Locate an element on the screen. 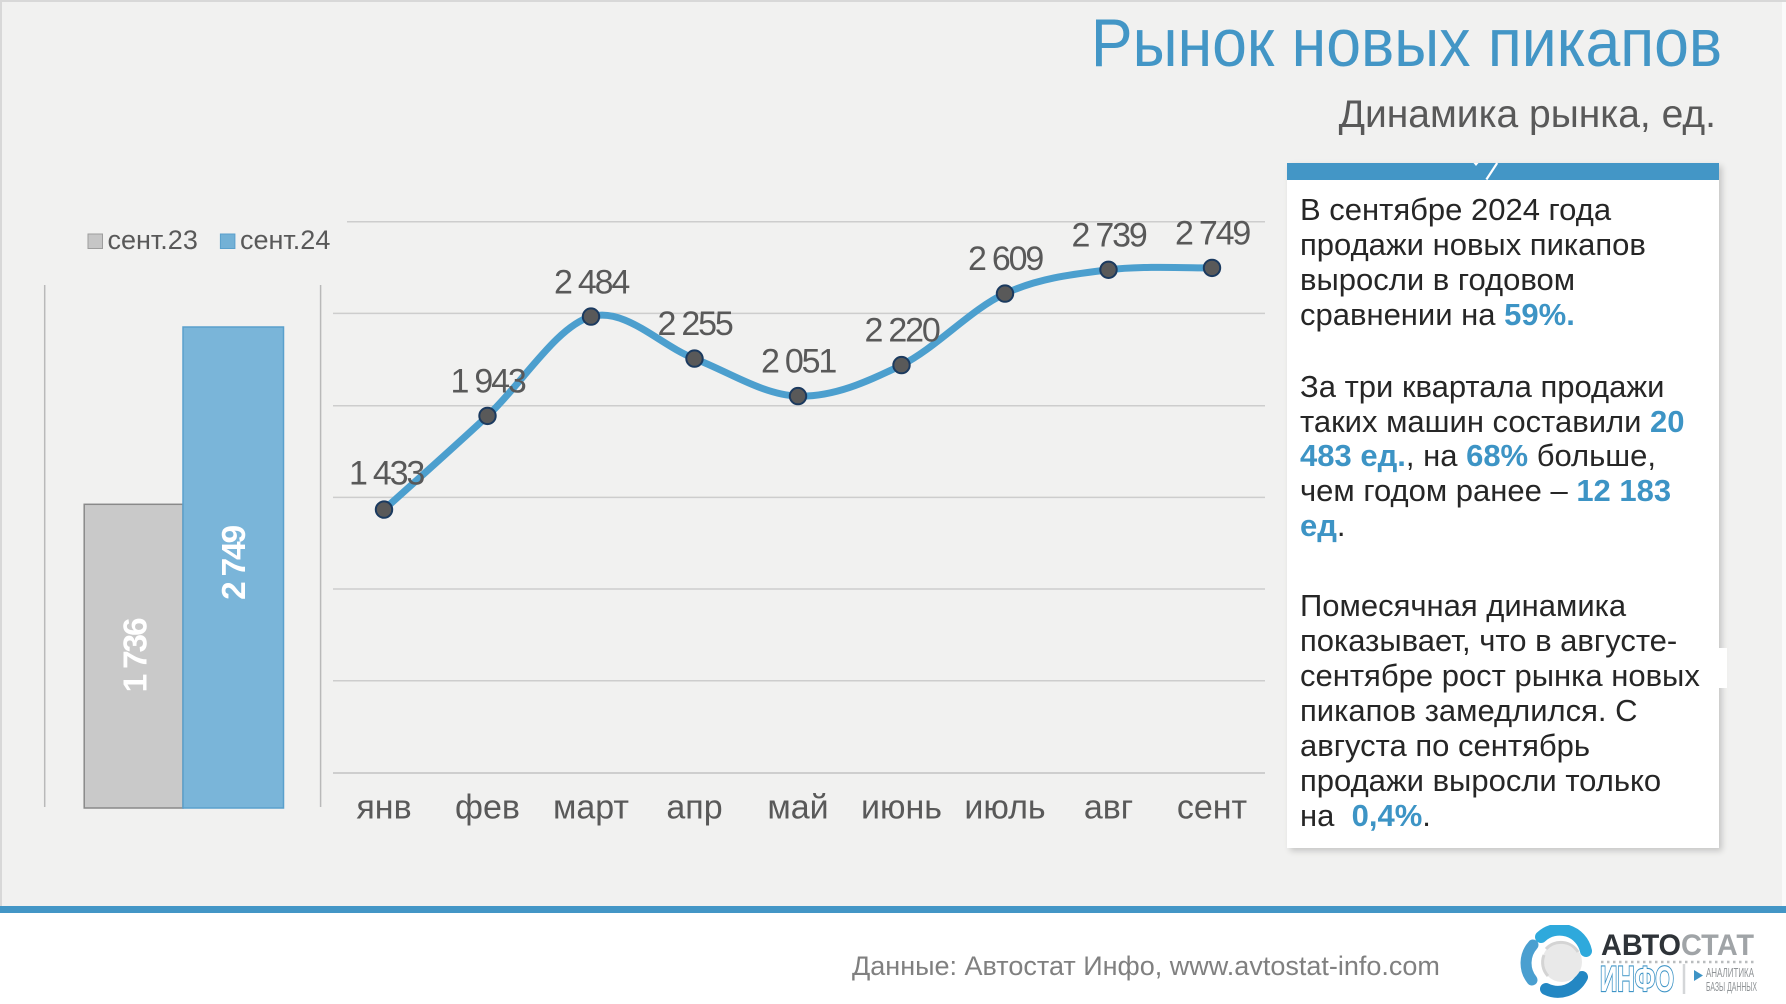 This screenshot has height=1004, width=1786. svg-text: сент.24 is located at coordinates (285, 240).